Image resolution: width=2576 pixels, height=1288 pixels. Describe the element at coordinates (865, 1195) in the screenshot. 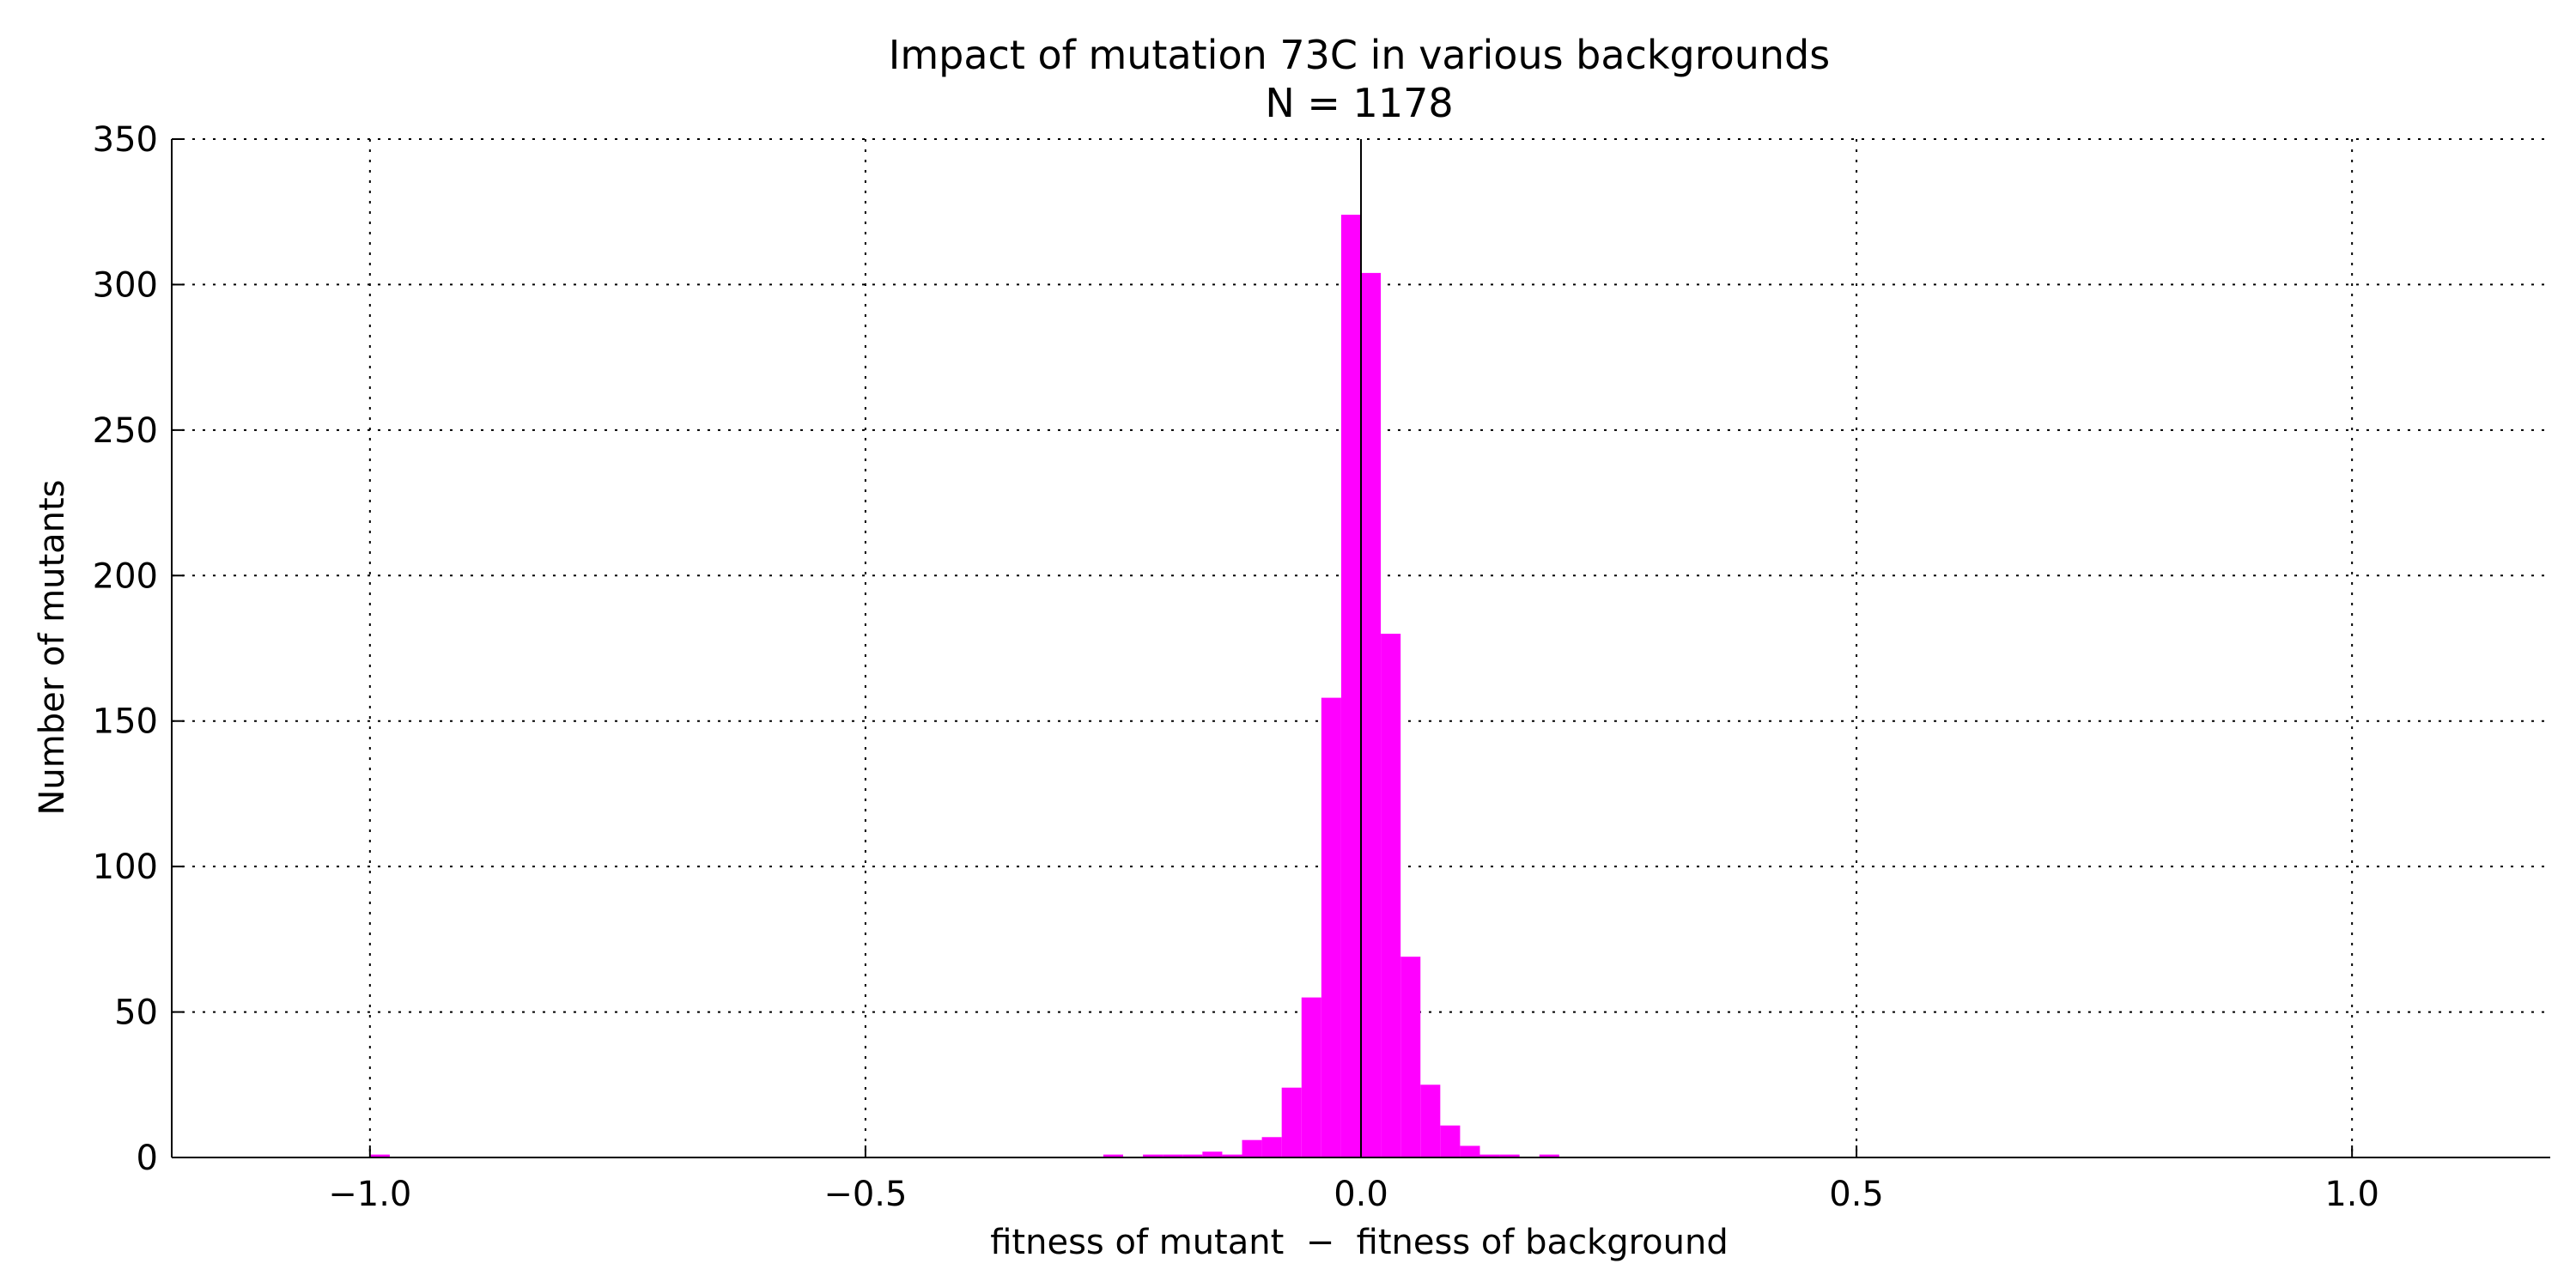

I see `x-tick-label: −0.5` at that location.